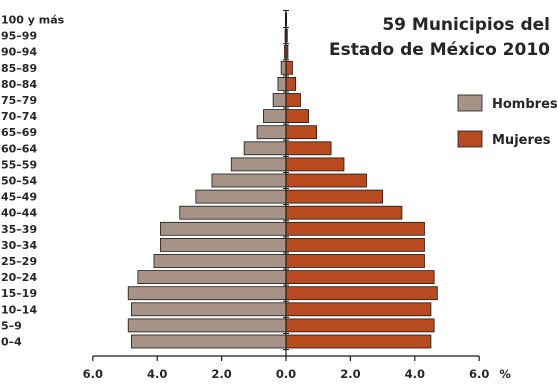 The width and height of the screenshot is (558, 385). I want to click on age-group-label-13: 65–69, so click(19, 132).